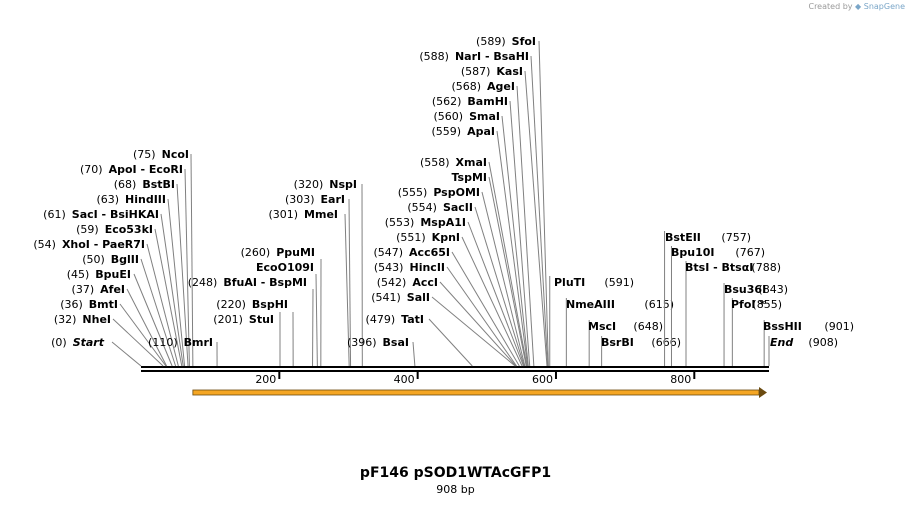 This screenshot has width=911, height=505. Describe the element at coordinates (491, 41) in the screenshot. I see `site-position-label: (589)` at that location.